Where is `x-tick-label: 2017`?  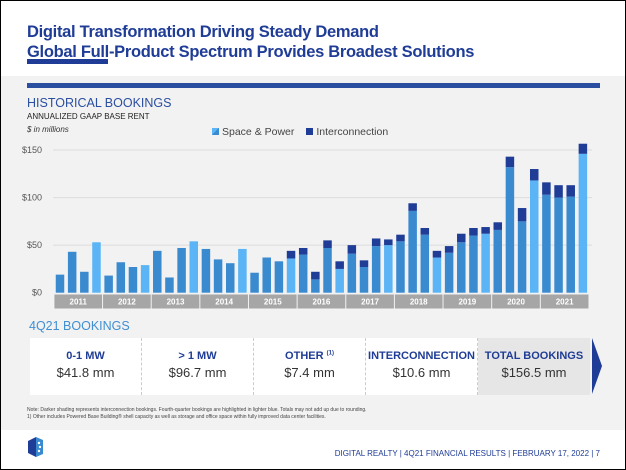
x-tick-label: 2017 is located at coordinates (370, 302).